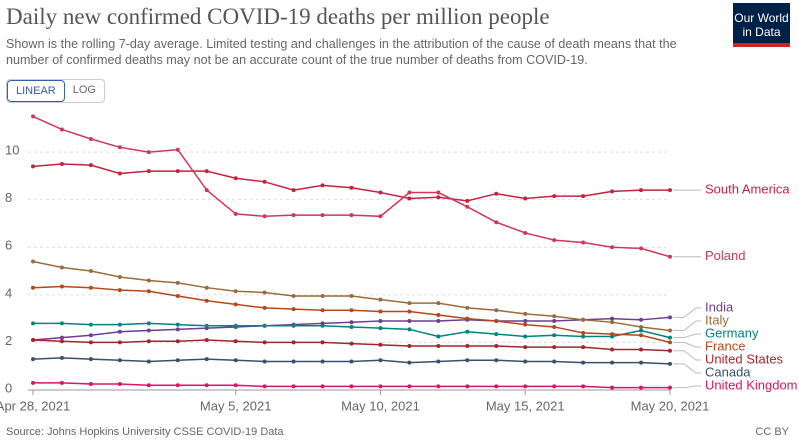  Describe the element at coordinates (8, 292) in the screenshot. I see `y-tick-label: 4` at that location.